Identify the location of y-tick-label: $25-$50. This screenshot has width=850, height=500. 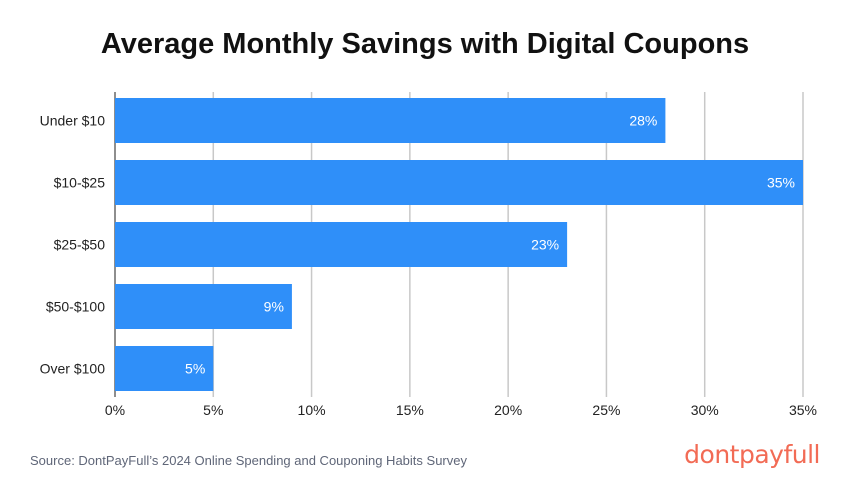
(80, 245).